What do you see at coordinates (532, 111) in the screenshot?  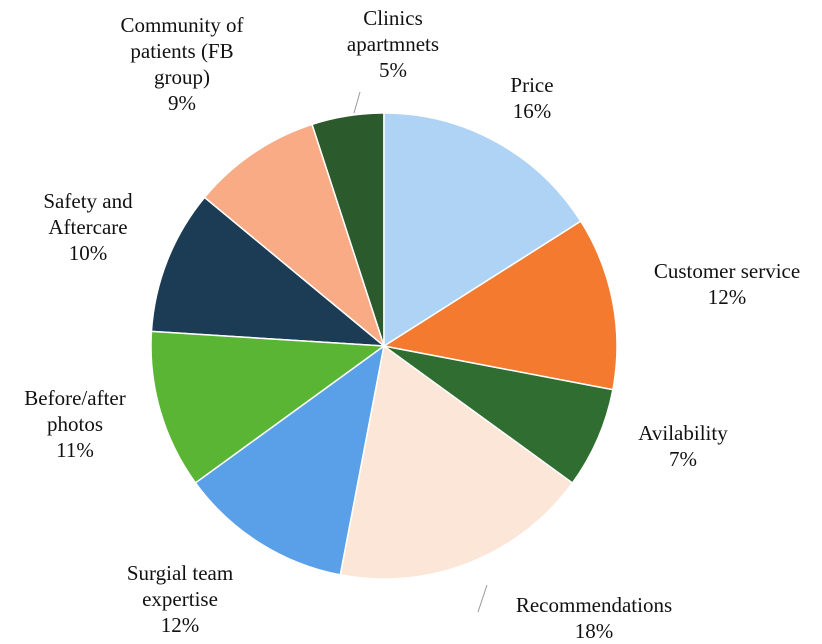 I see `value-label: 16%` at bounding box center [532, 111].